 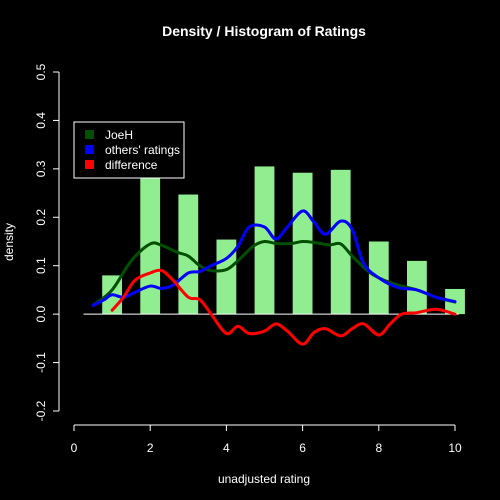 I want to click on y-tick-label: 0.1, so click(x=41, y=265).